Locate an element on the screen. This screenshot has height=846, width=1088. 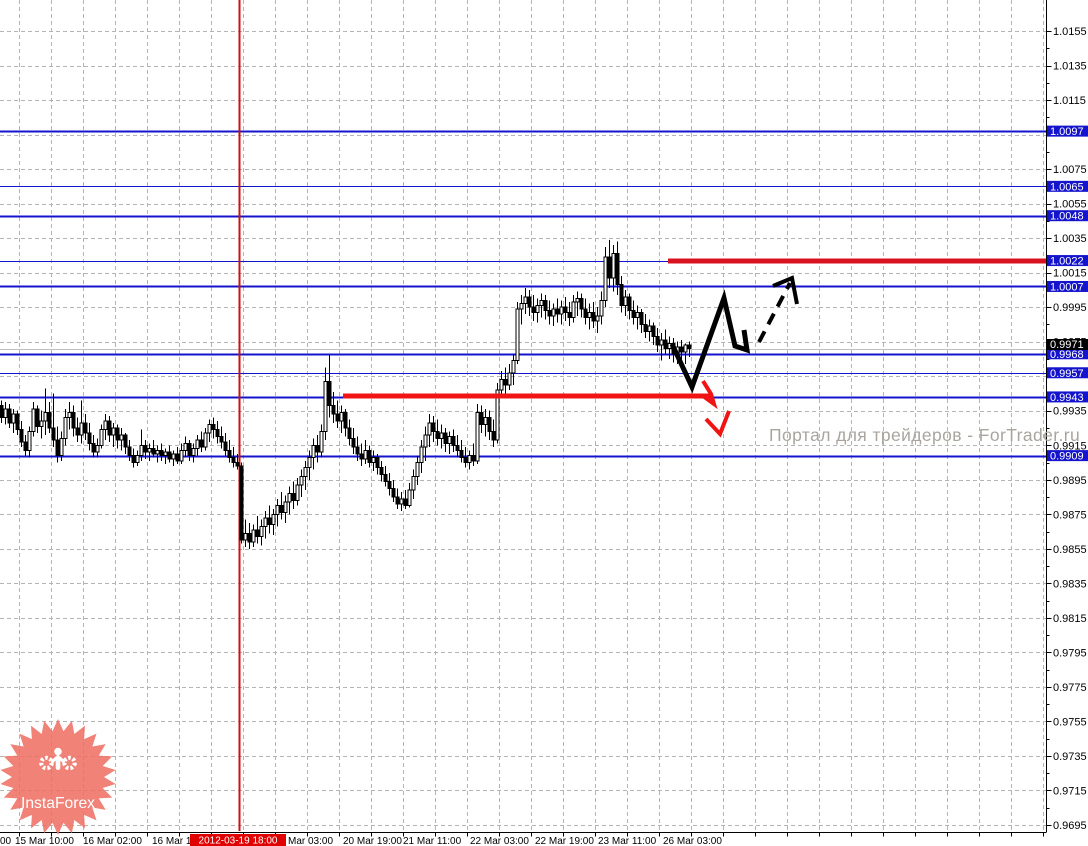
red-arrow-tail is located at coordinates (709, 394).